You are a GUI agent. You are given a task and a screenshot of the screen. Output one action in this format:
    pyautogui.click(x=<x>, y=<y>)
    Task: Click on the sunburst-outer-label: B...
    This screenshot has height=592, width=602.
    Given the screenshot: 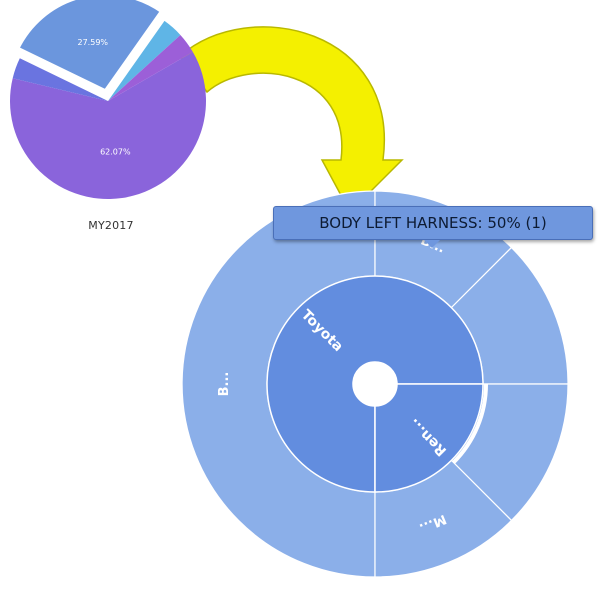 What is the action you would take?
    pyautogui.click(x=224, y=384)
    